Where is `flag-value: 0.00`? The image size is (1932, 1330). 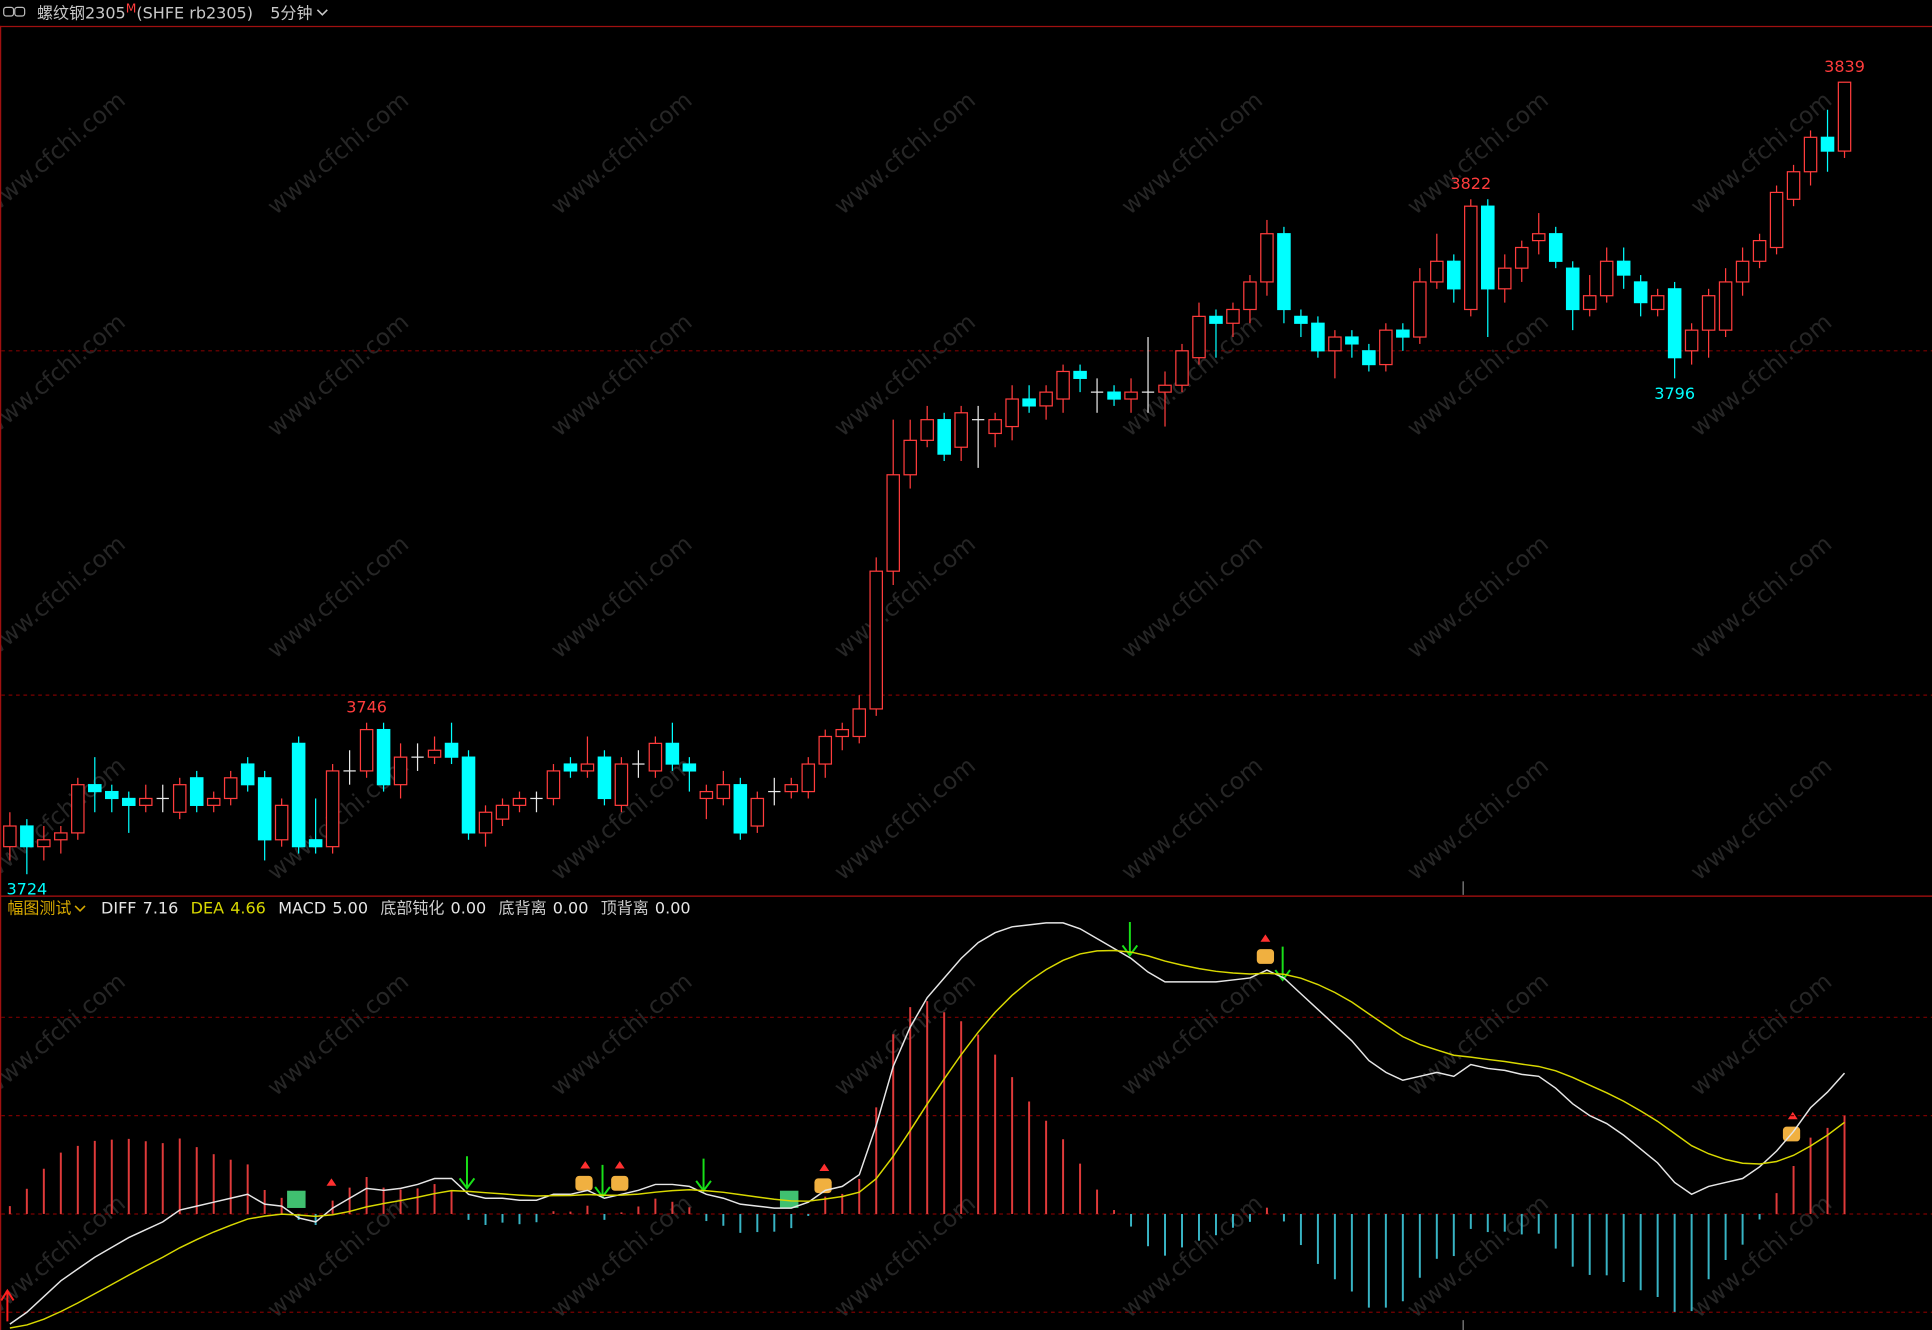
flag-value: 0.00 is located at coordinates (571, 907).